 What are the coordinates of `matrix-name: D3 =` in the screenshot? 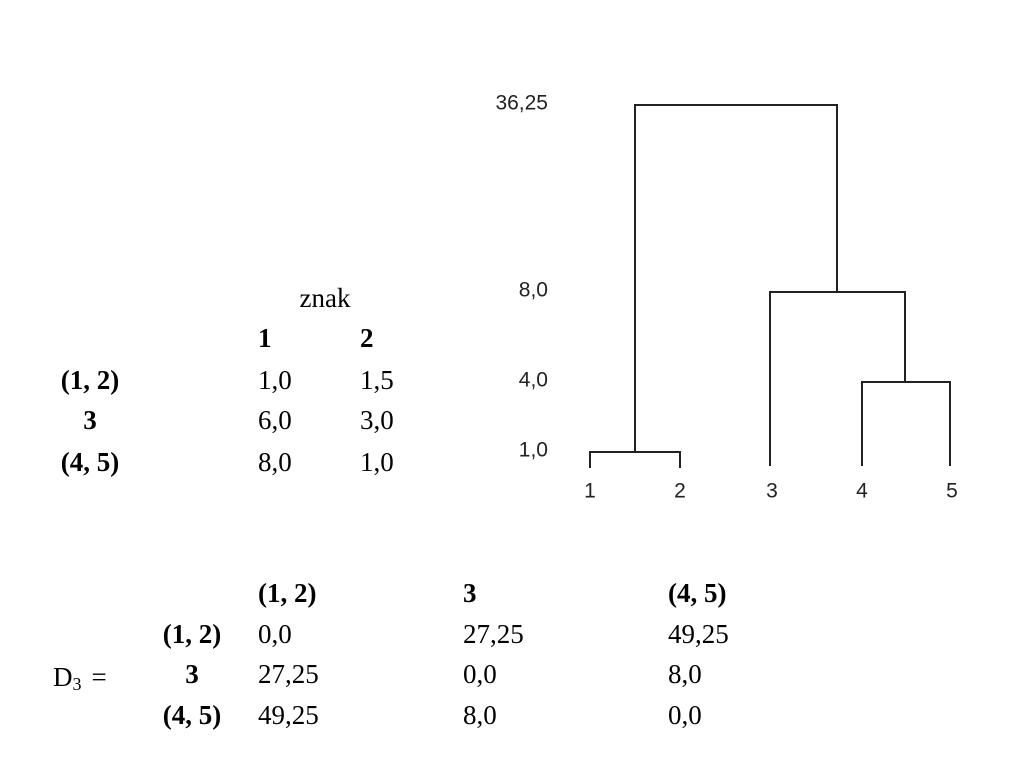 It's located at (80, 678).